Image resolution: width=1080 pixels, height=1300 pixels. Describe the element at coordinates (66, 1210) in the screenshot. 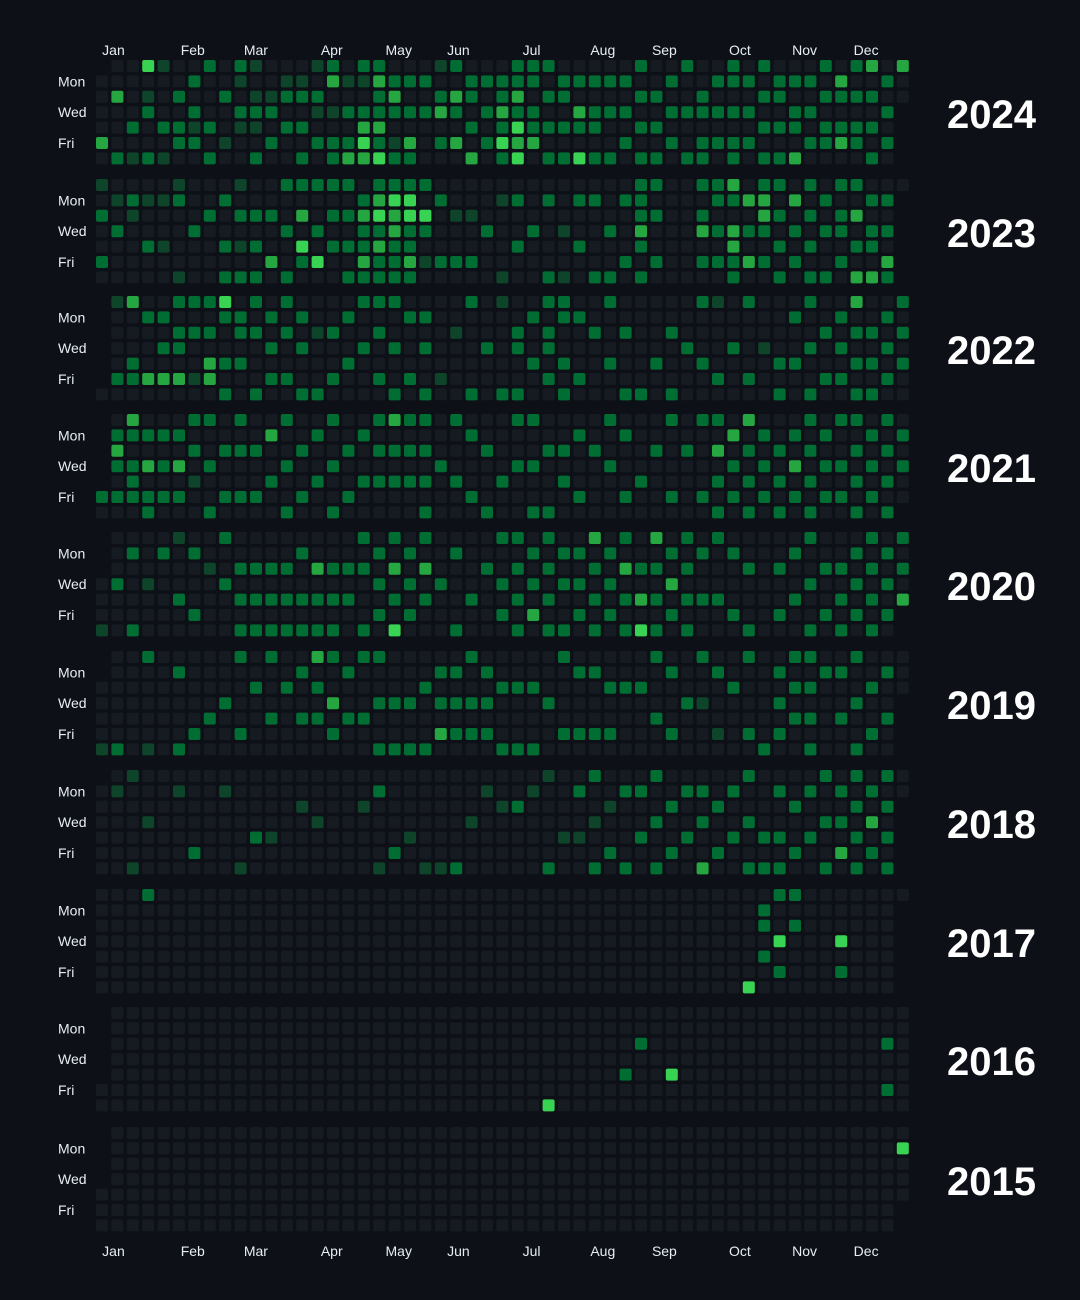

I see `day-label-fri: Fri` at that location.